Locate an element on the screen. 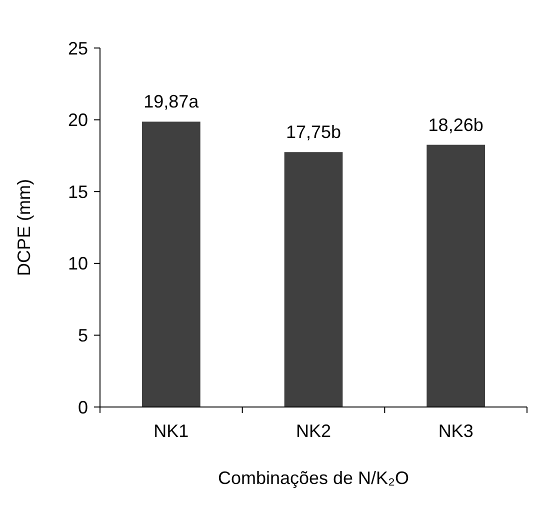 This screenshot has width=544, height=506. y-tick-label: 10 is located at coordinates (78, 264).